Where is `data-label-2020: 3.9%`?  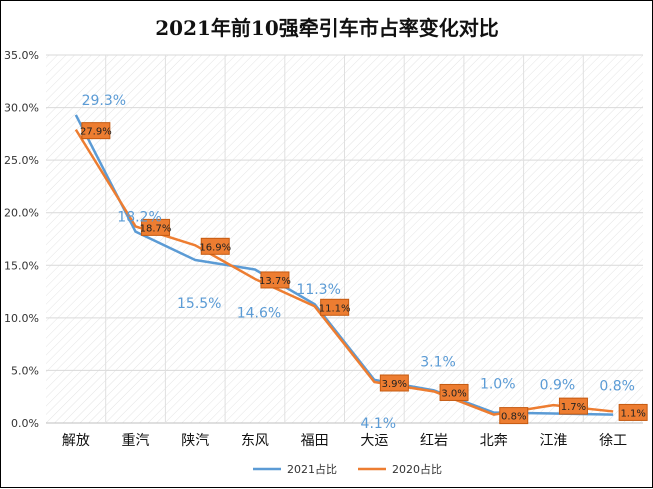 data-label-2020: 3.9% is located at coordinates (394, 383).